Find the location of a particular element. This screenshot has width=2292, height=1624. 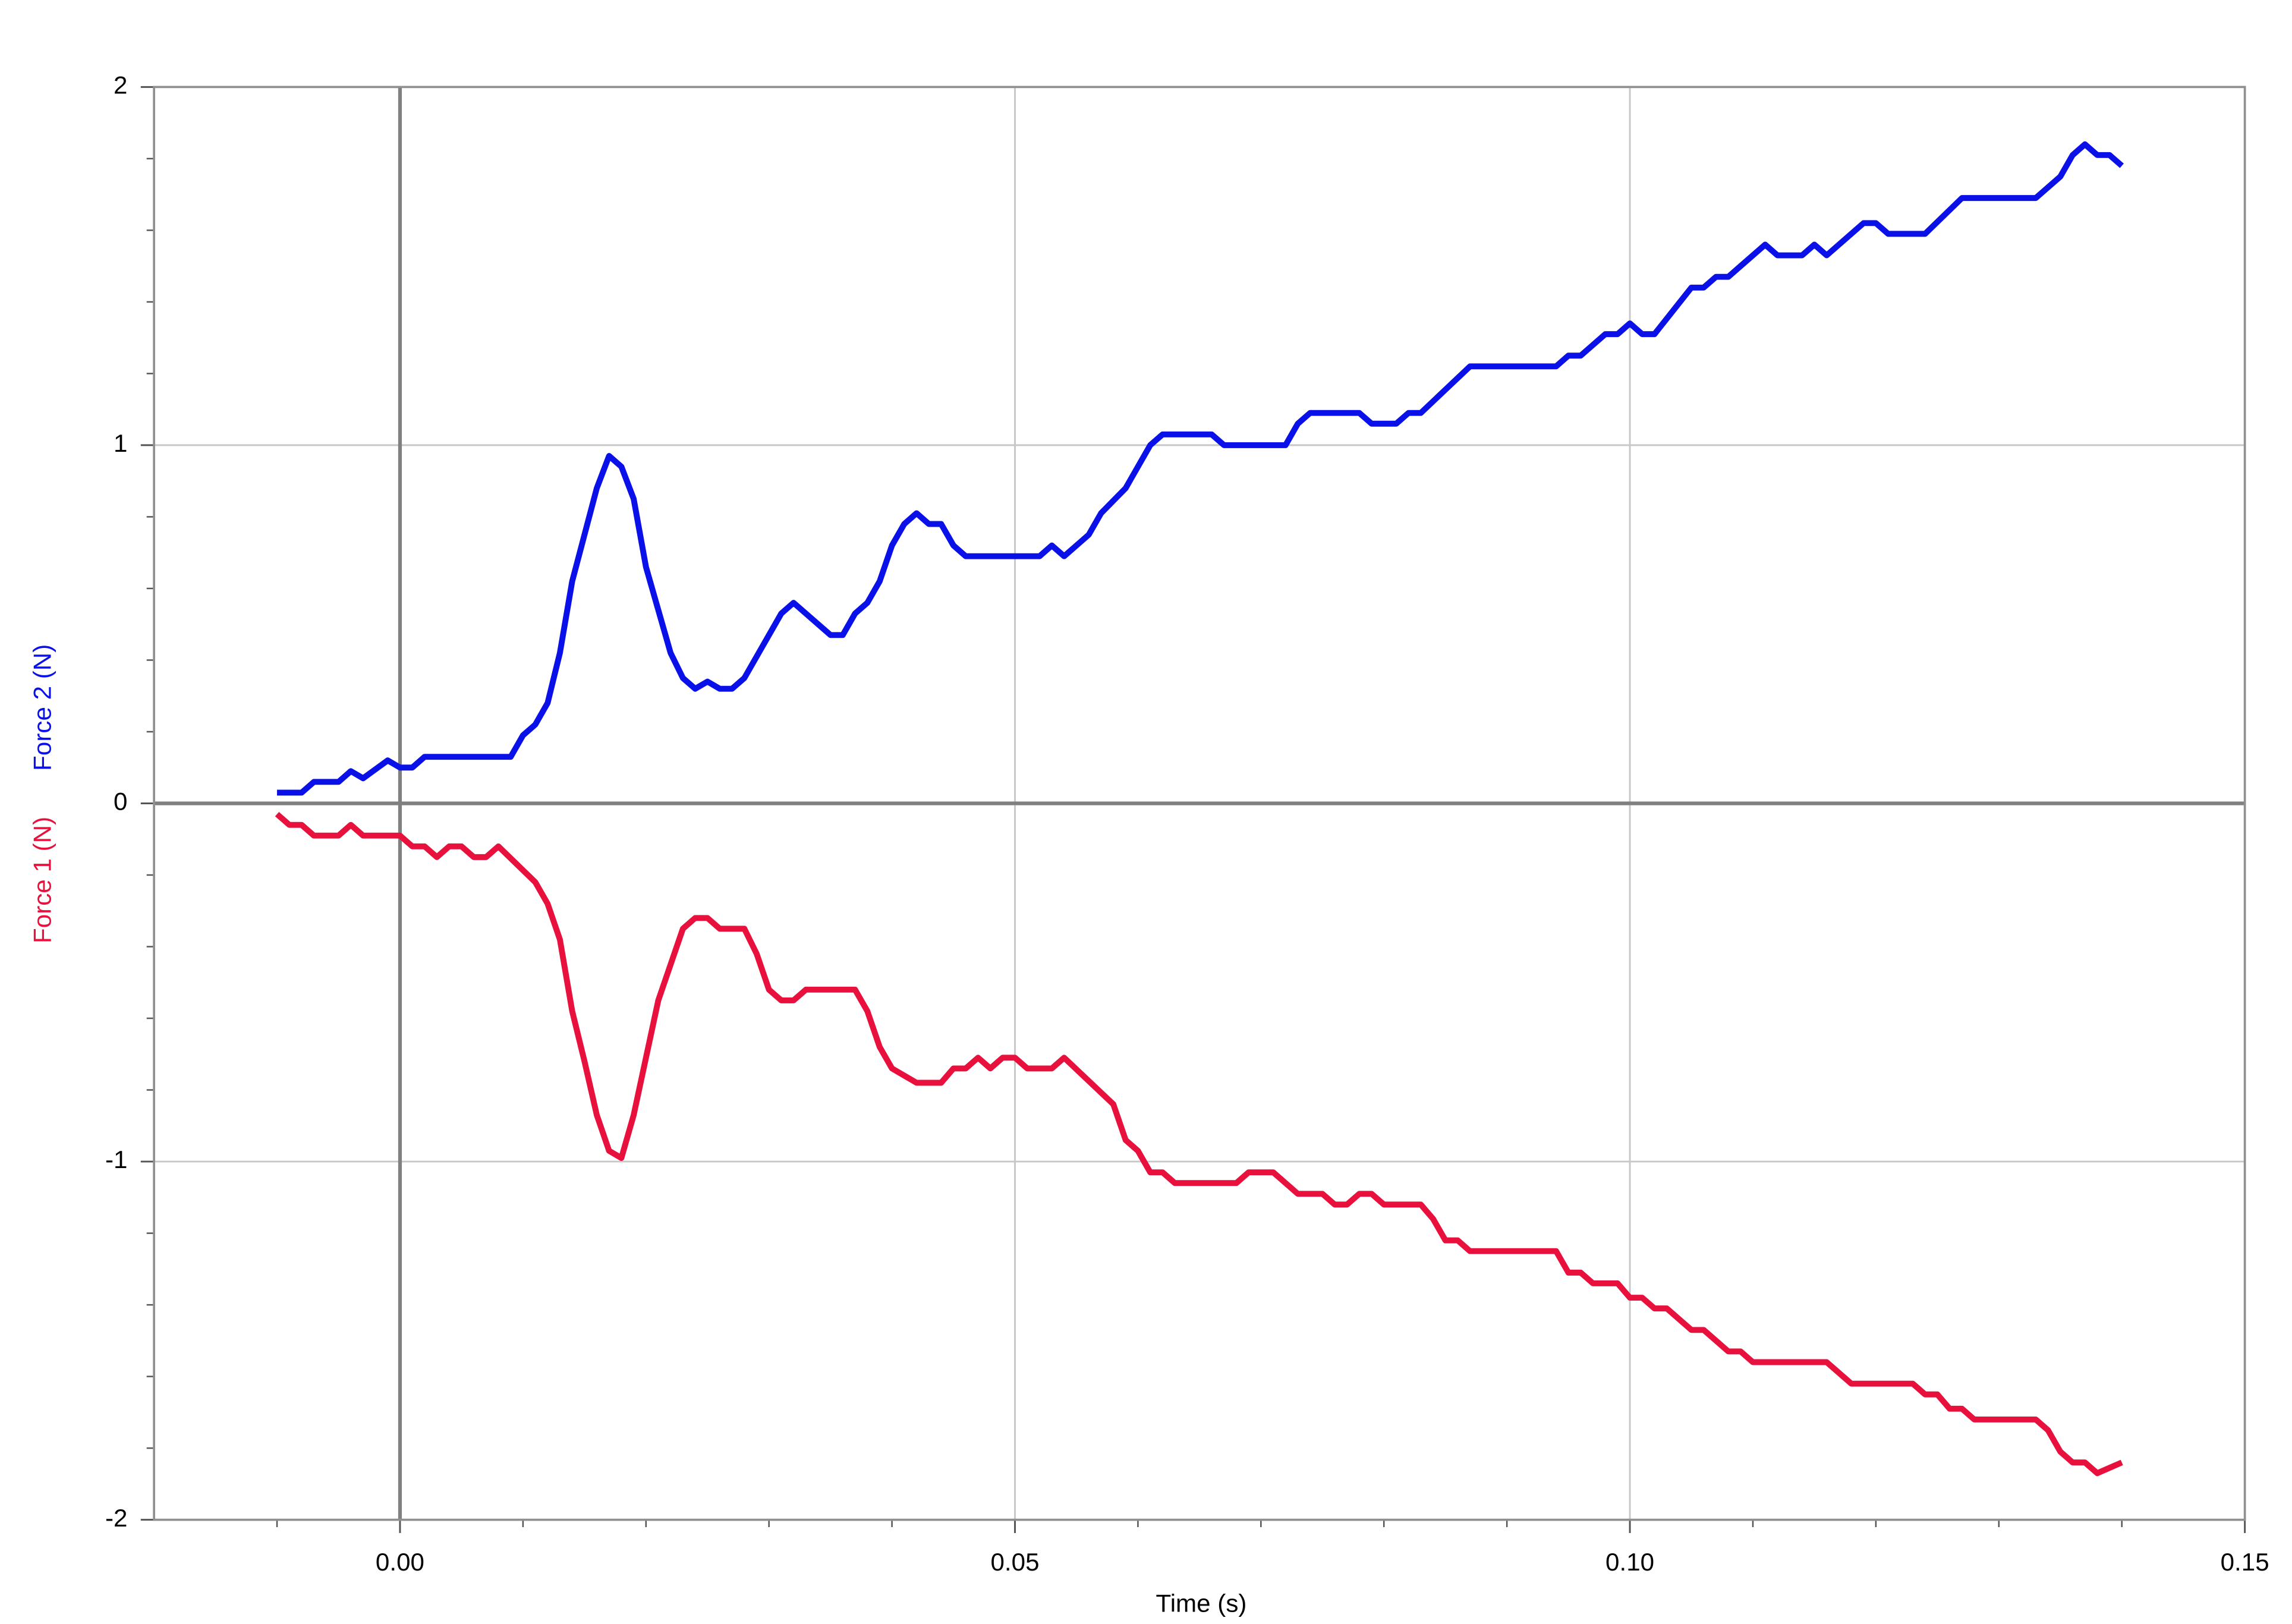

y-tick-label: 2 is located at coordinates (120, 85).